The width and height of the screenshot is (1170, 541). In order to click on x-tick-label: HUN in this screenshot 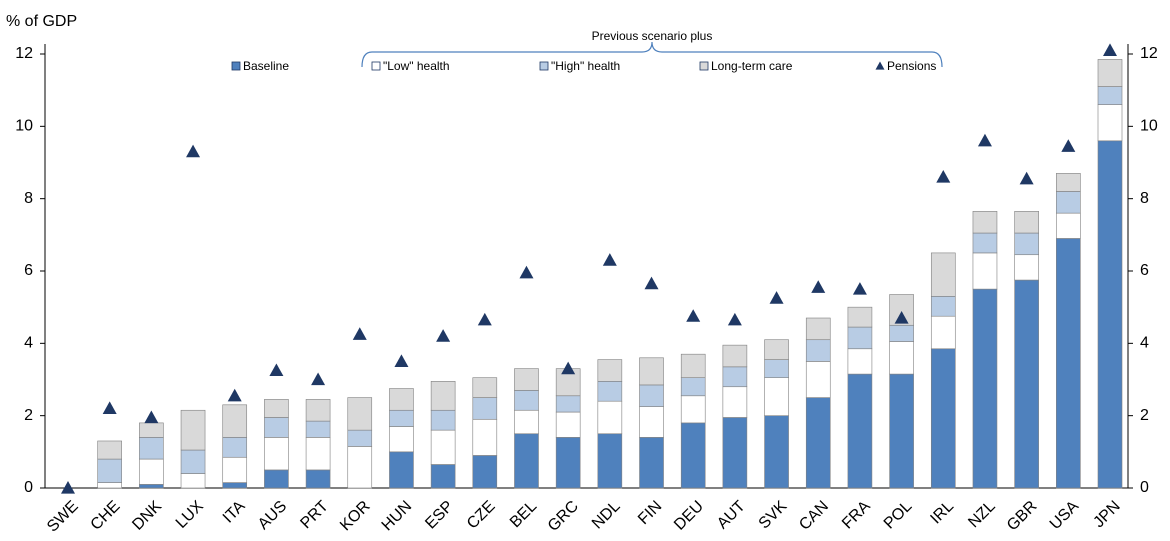, I will do `click(397, 516)`.